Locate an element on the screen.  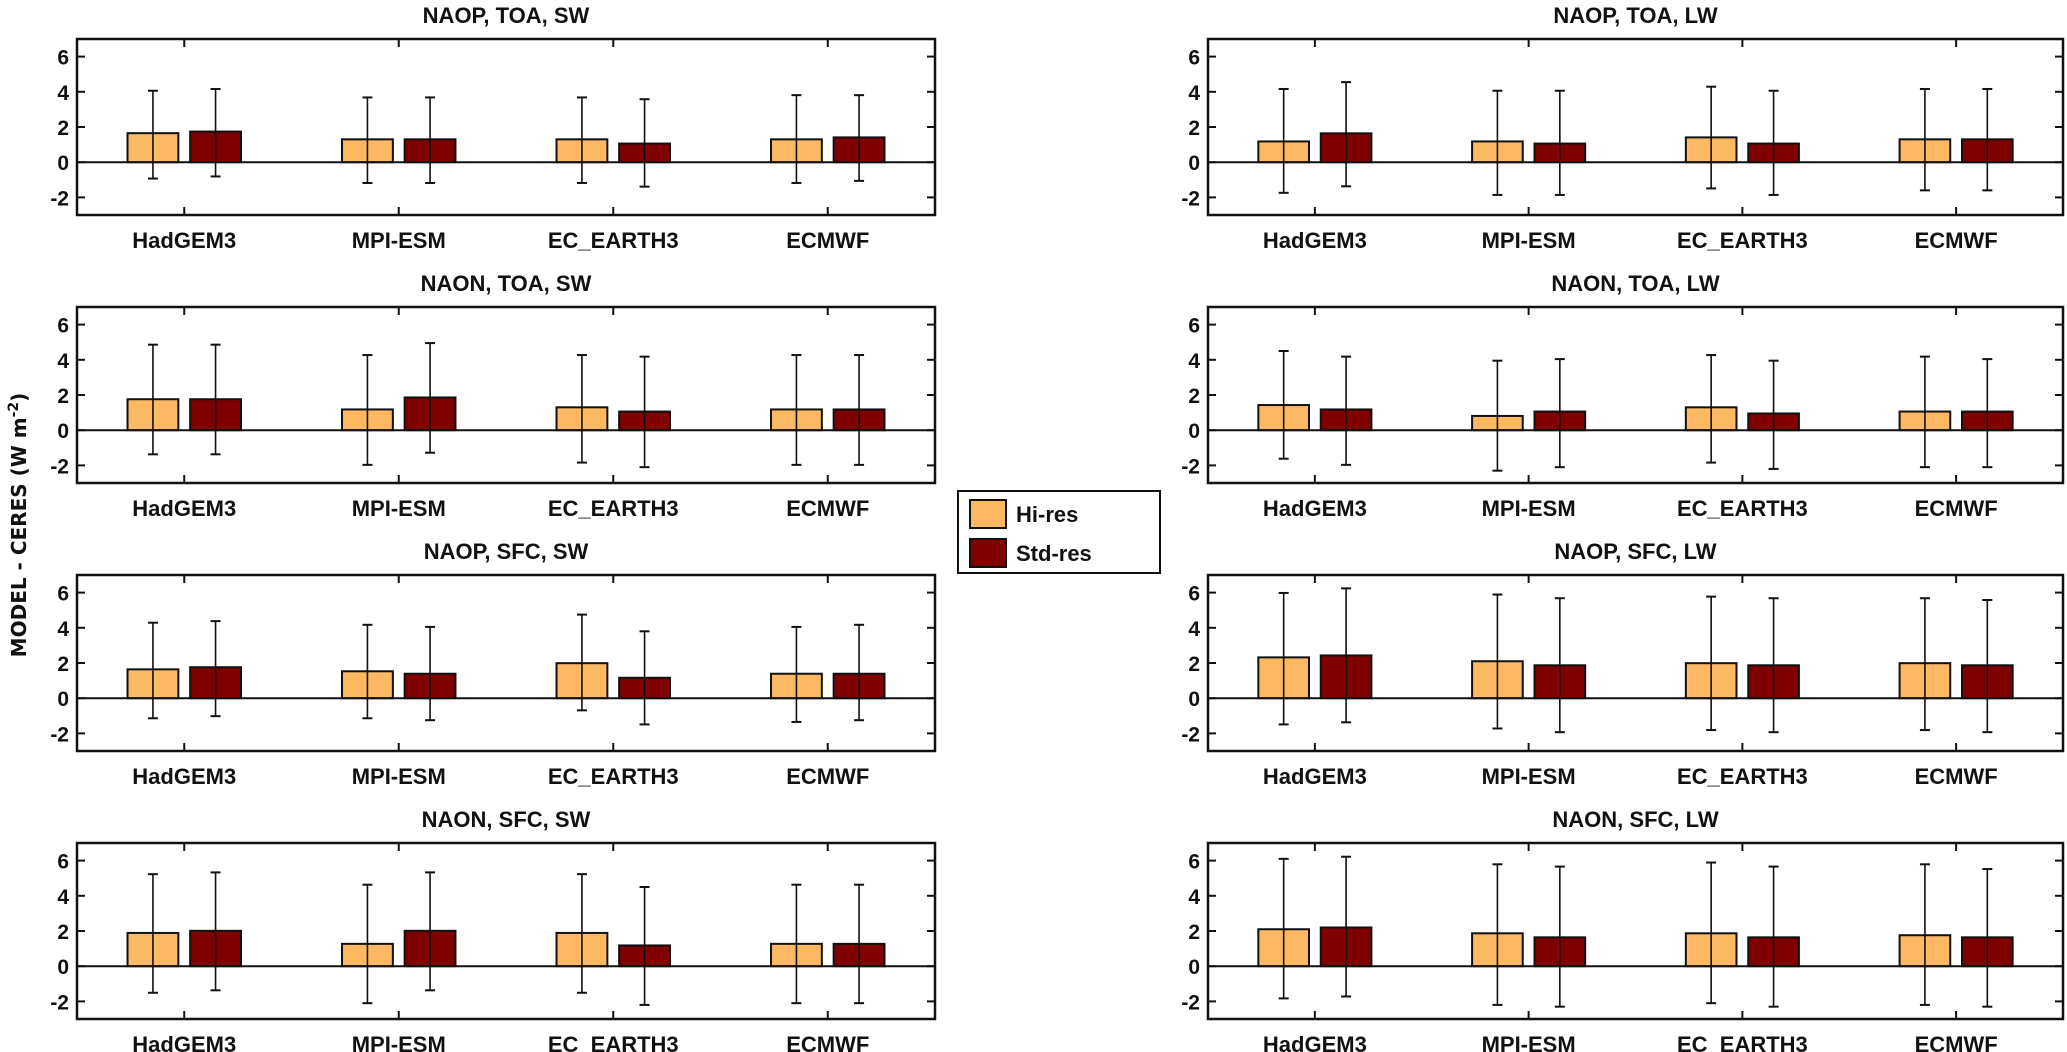
y-axis-label: MODEL - CERES (W m-2) is located at coordinates (18, 525).